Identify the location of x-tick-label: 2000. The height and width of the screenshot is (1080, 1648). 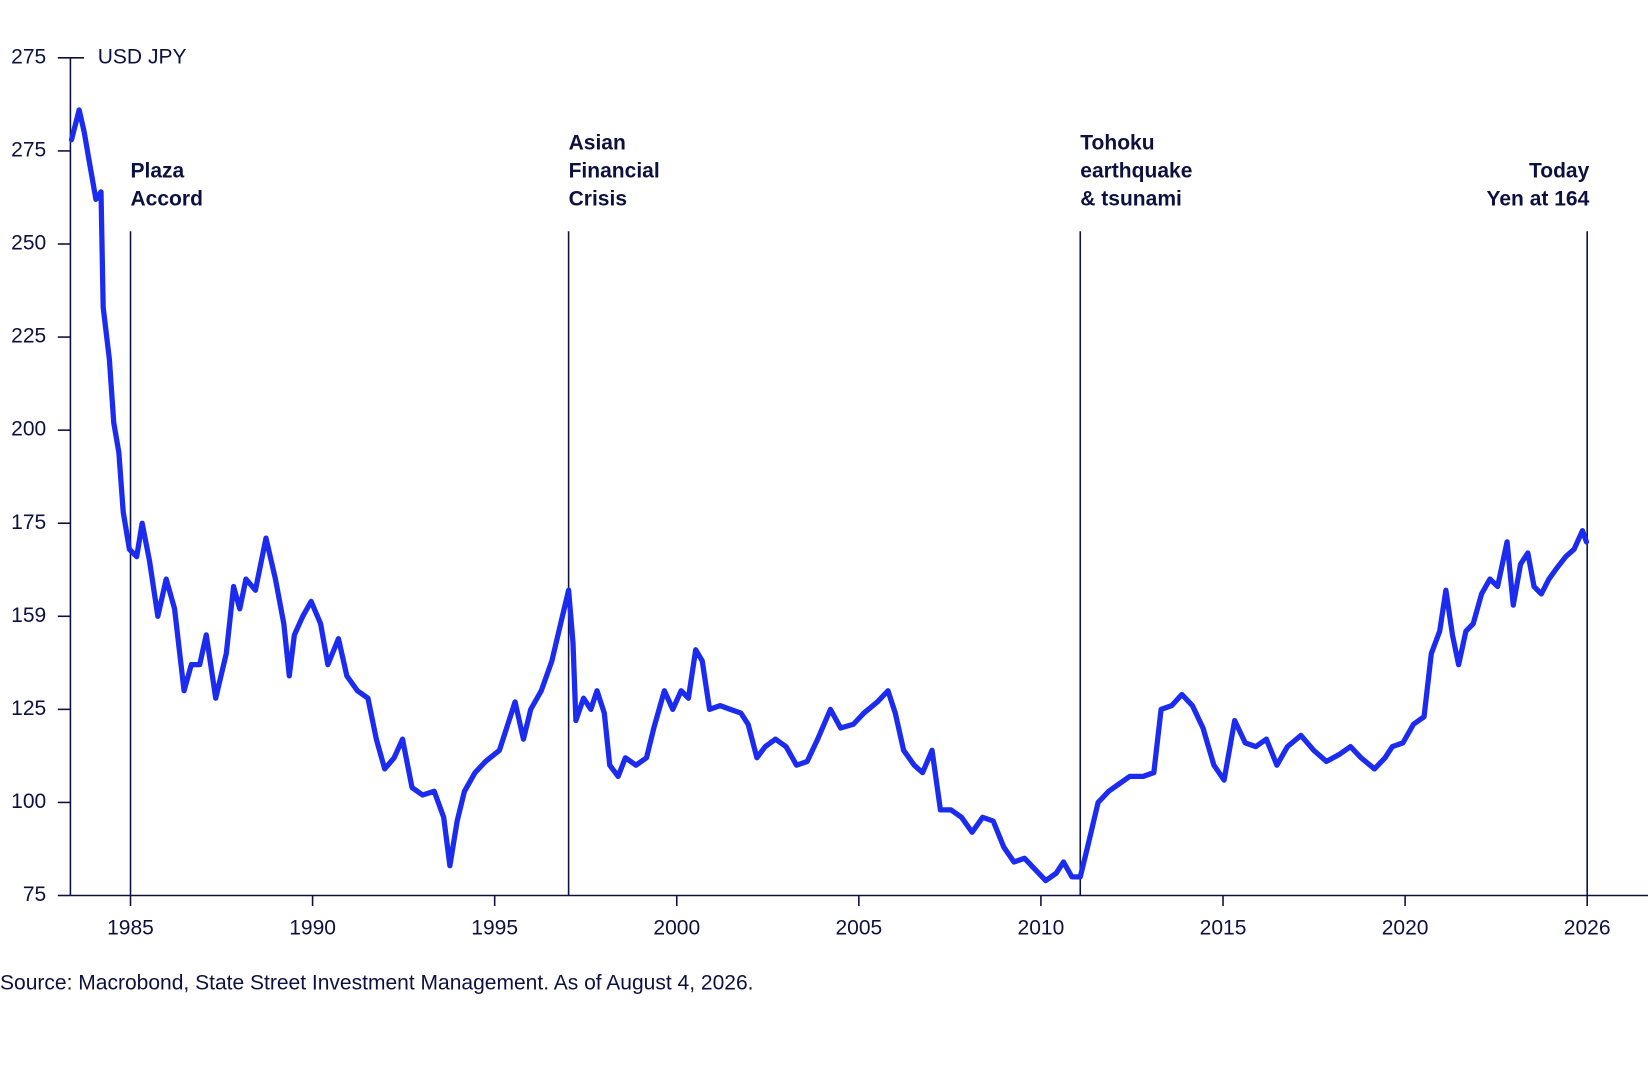
(676, 928).